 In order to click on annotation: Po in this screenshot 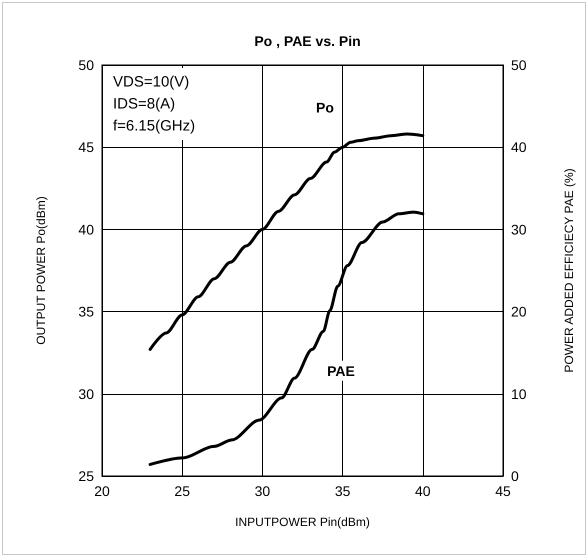, I will do `click(325, 108)`.